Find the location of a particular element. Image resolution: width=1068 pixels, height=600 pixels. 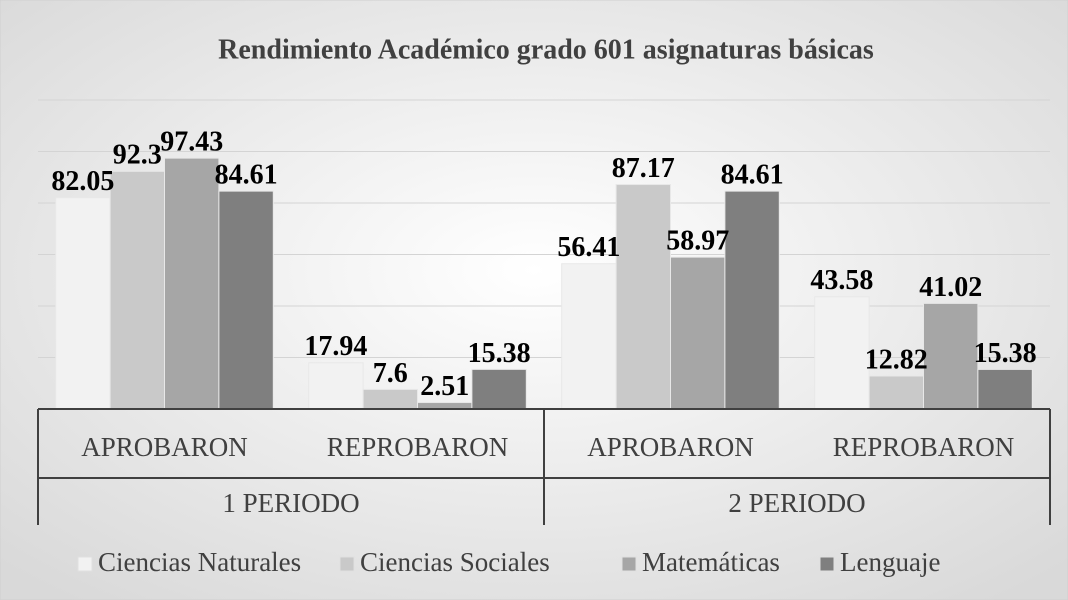

data-label: 41.02 is located at coordinates (950, 287).